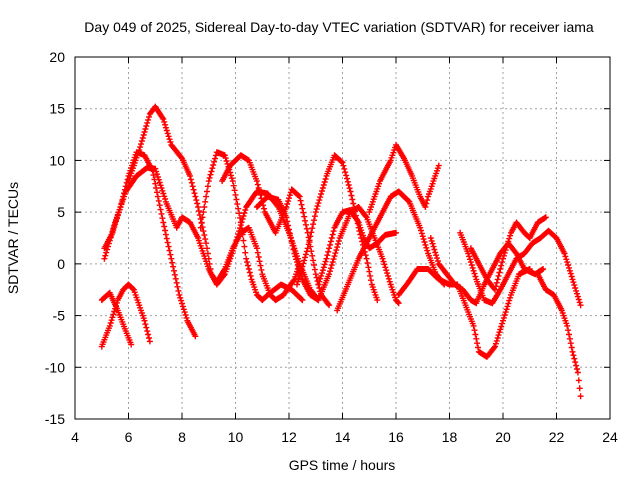  Describe the element at coordinates (557, 437) in the screenshot. I see `x-tick-label: 22` at that location.